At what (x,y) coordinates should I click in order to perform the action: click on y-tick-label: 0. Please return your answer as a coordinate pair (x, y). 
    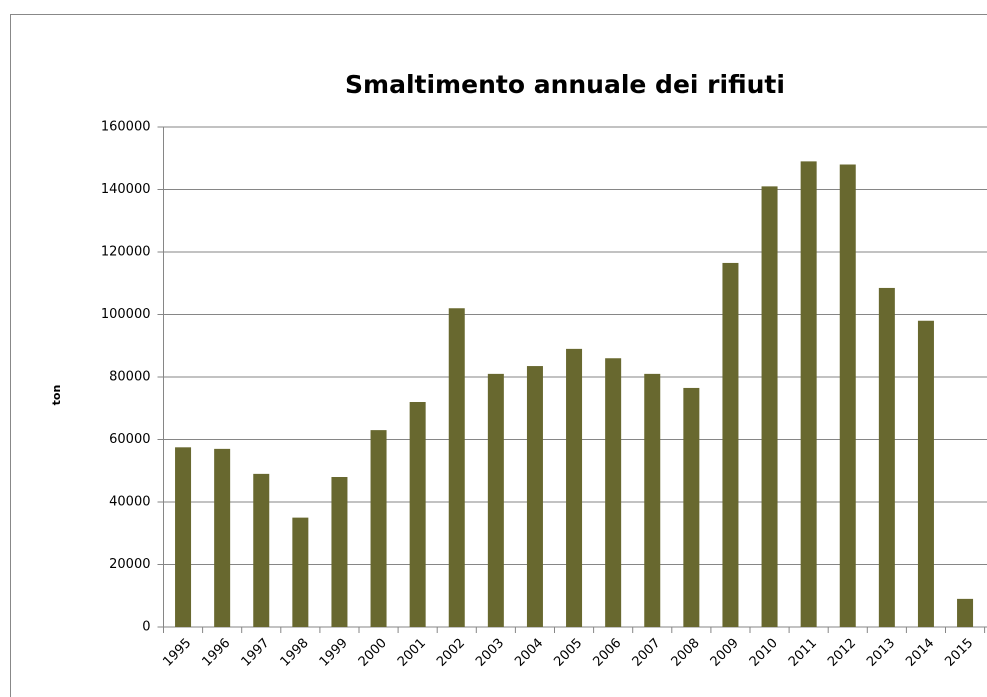
    Looking at the image, I should click on (146, 627).